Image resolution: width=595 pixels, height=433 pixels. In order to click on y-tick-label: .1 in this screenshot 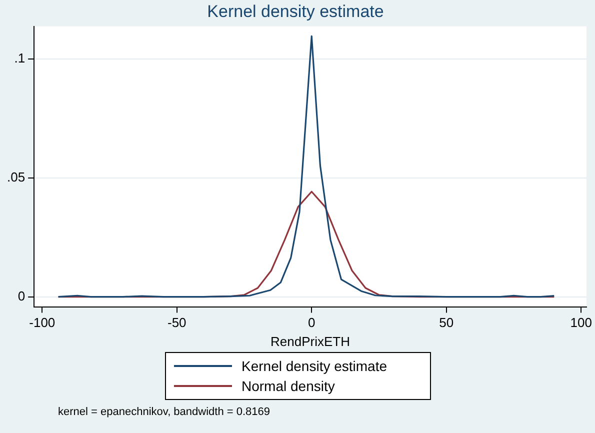, I will do `click(20, 58)`.